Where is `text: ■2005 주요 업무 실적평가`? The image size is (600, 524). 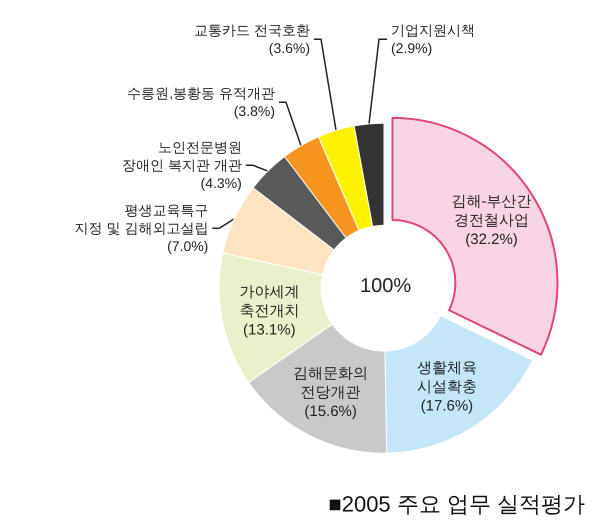
text: ■2005 주요 업무 실적평가 is located at coordinates (457, 504).